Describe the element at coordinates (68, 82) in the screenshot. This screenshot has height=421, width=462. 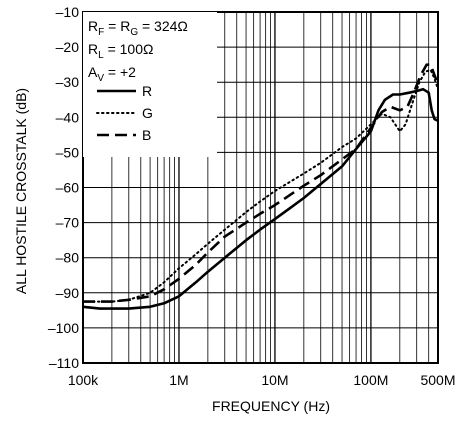
I see `y-tick-label: –30` at that location.